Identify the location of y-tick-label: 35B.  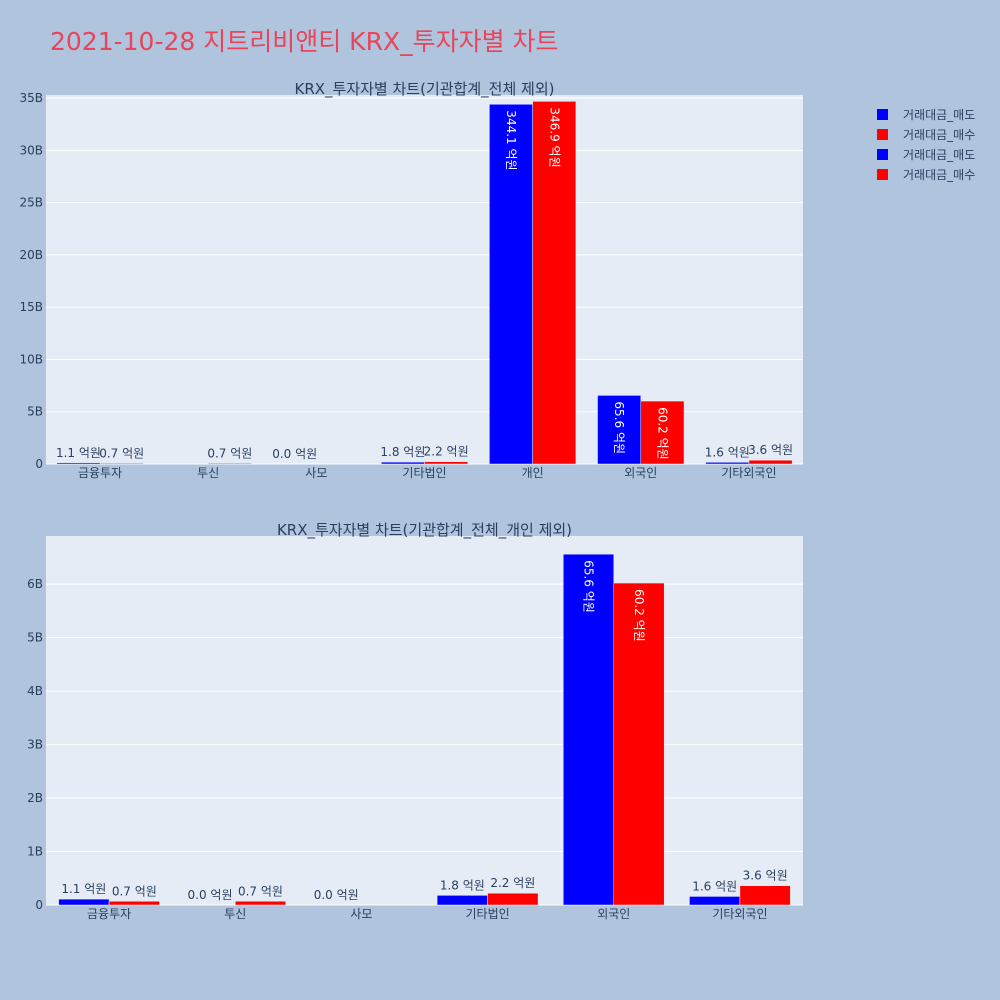
(31, 98).